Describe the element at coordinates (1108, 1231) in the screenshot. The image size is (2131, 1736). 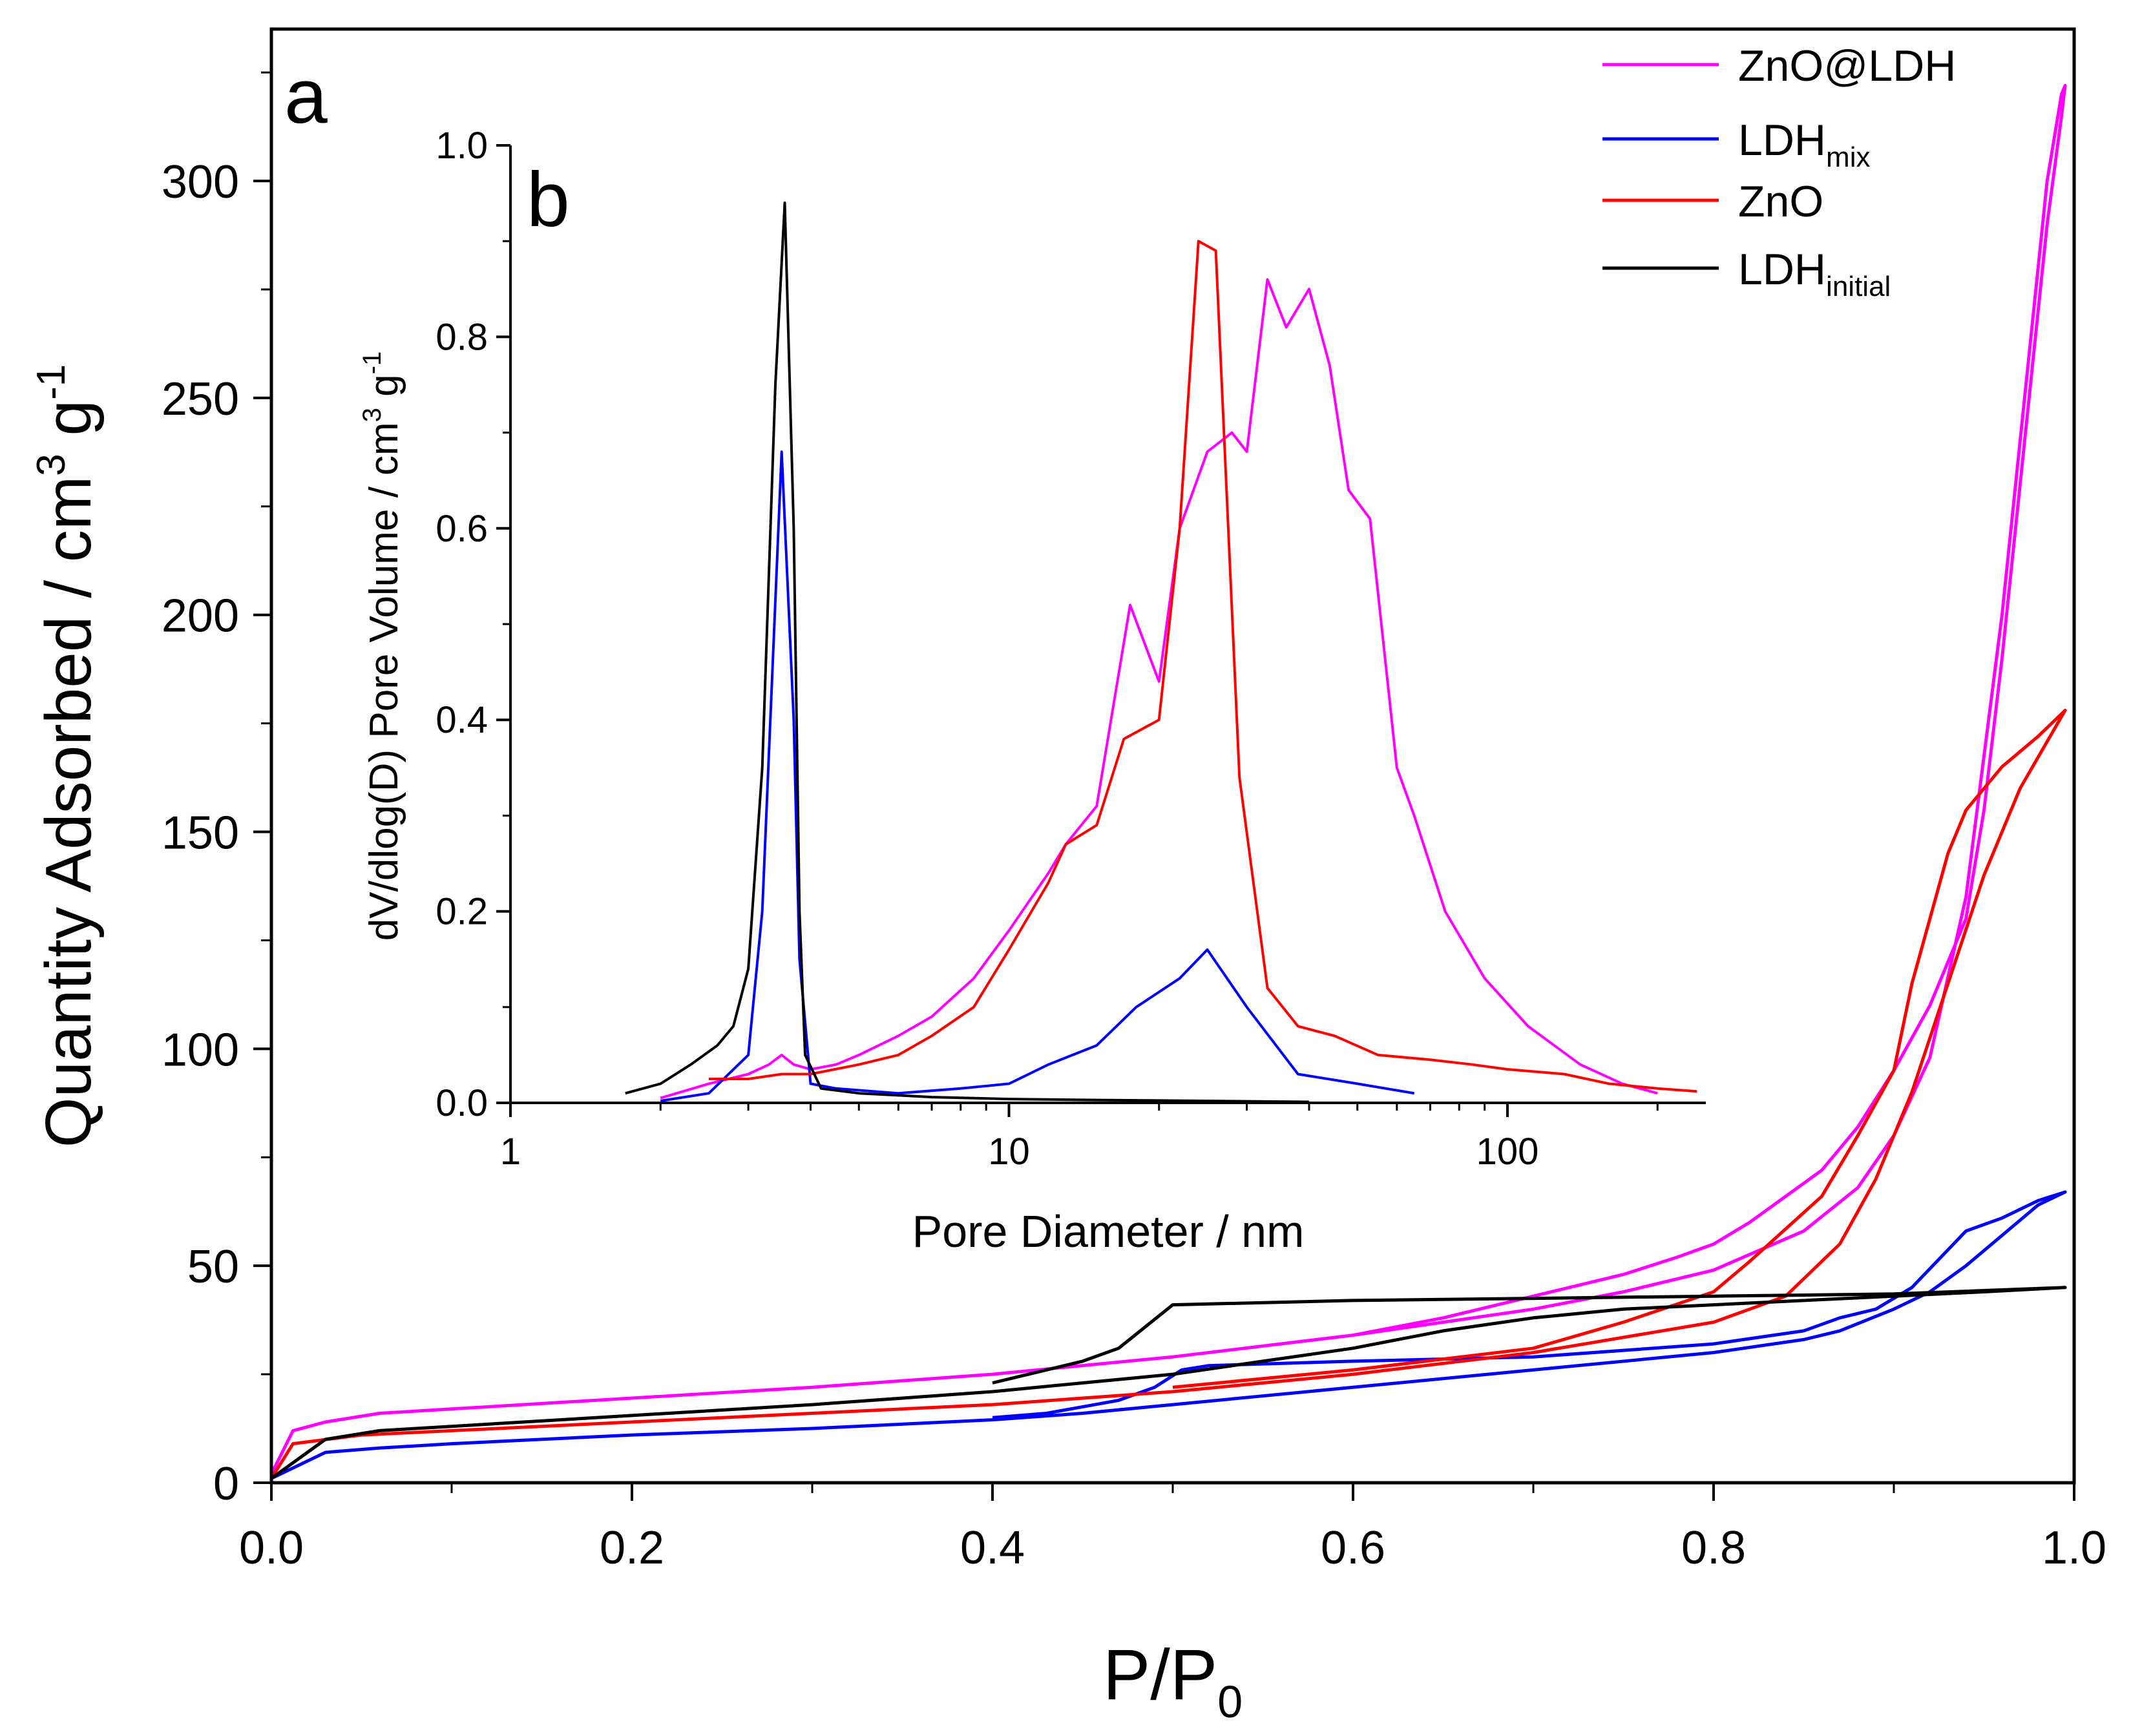
I see `inset-x-axis-title: Pore Diameter / nm` at that location.